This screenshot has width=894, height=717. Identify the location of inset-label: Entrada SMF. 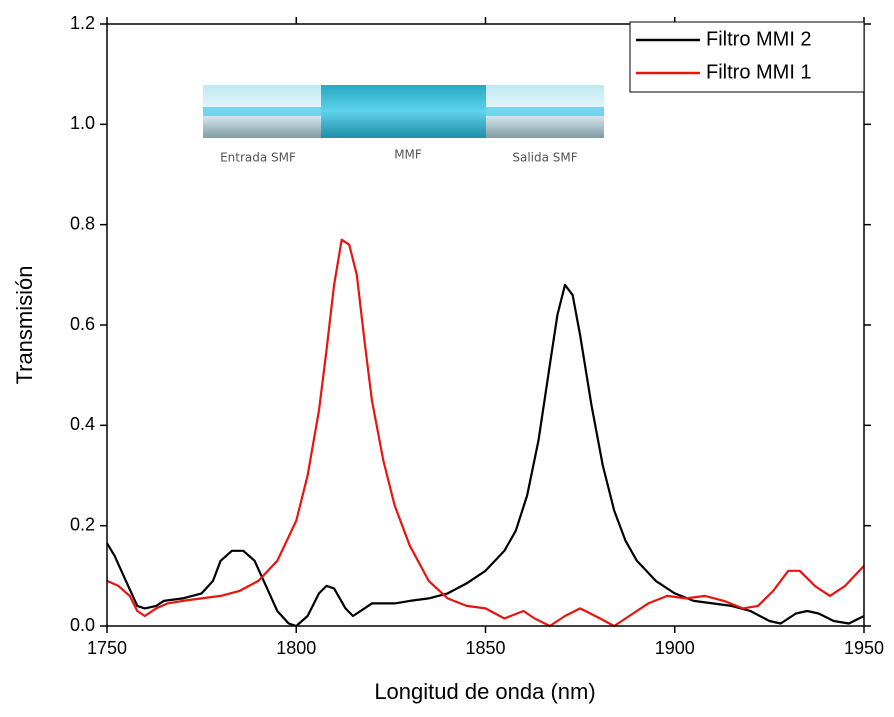
(258, 158).